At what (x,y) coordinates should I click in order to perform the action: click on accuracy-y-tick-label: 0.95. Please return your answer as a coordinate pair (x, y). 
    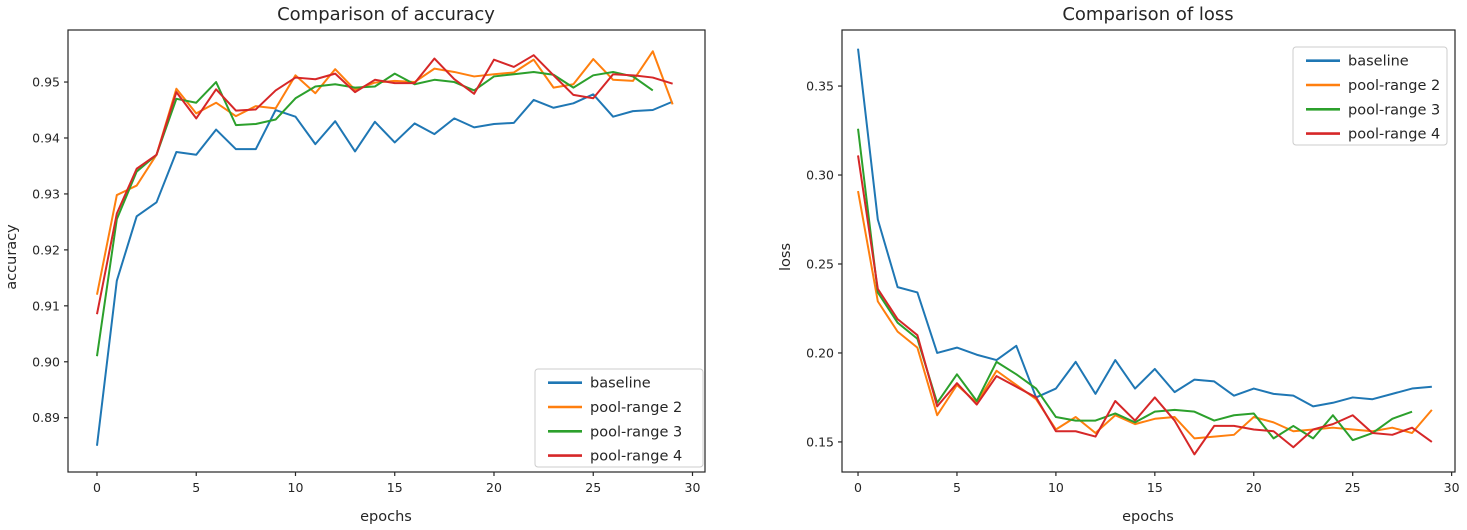
    Looking at the image, I should click on (46, 82).